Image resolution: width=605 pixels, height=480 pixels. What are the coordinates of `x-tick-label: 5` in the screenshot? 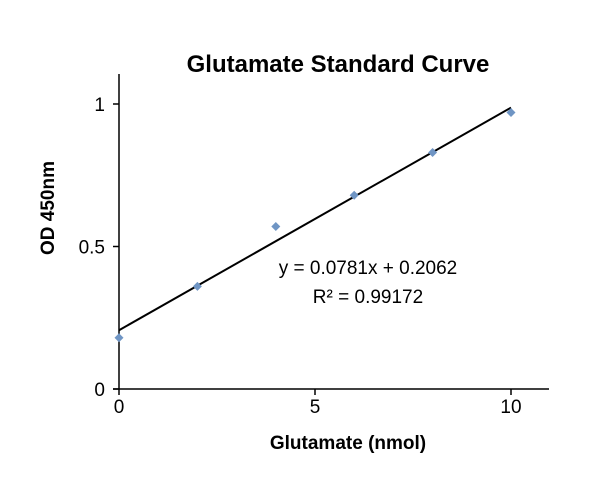 It's located at (315, 407).